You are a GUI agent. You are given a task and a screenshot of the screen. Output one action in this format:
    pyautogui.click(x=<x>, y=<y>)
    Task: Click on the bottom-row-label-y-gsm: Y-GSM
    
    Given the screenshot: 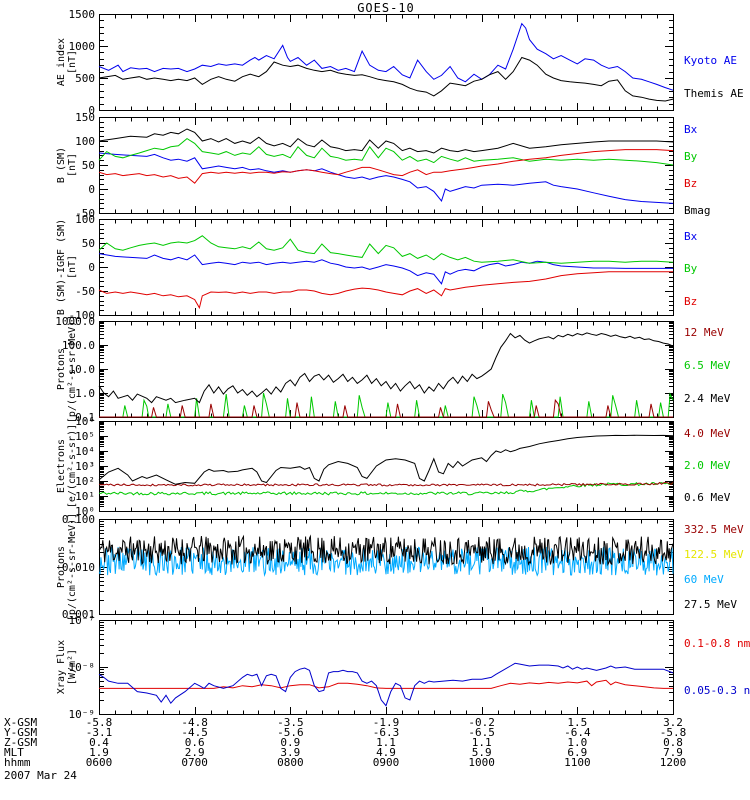 What is the action you would take?
    pyautogui.click(x=21, y=732)
    